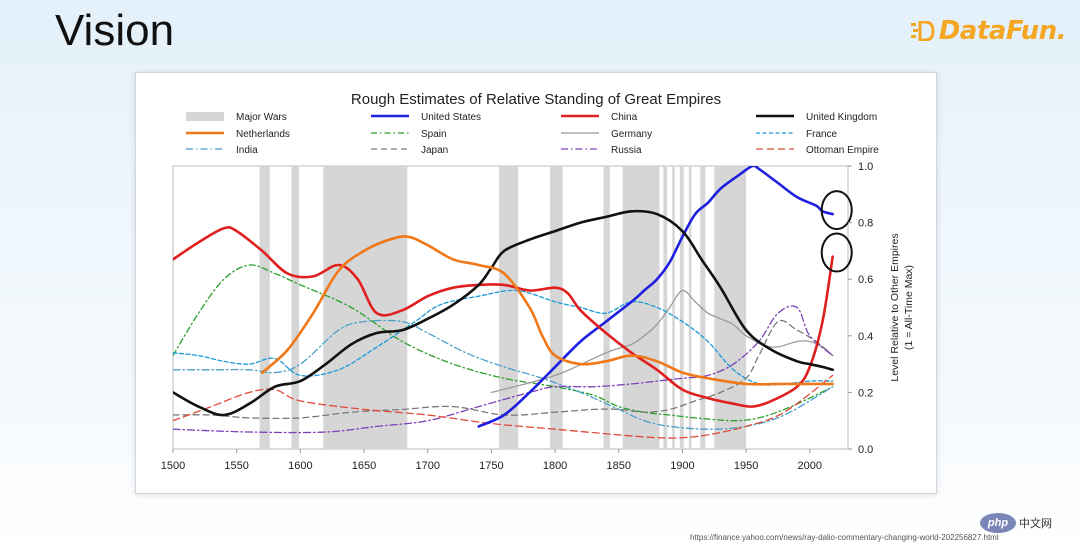 The height and width of the screenshot is (551, 1080). I want to click on series-line-russia, so click(503, 369).